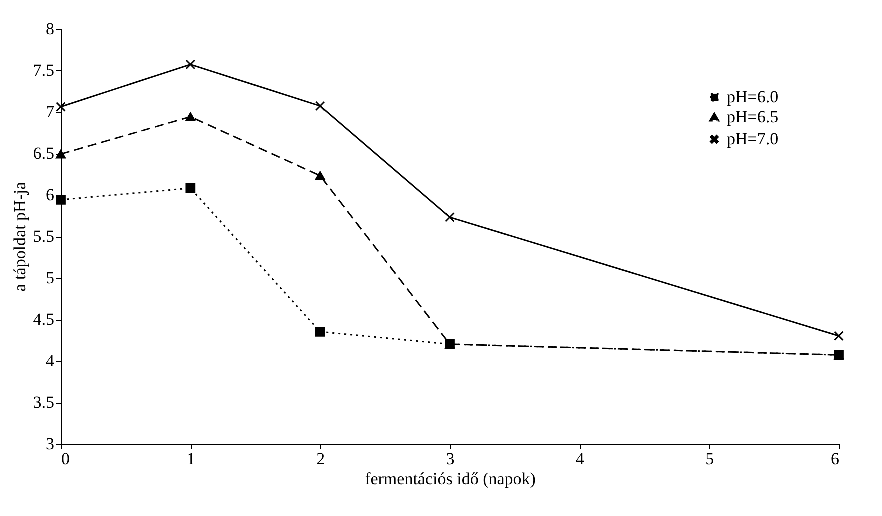  I want to click on x-tick-label: 1, so click(191, 459).